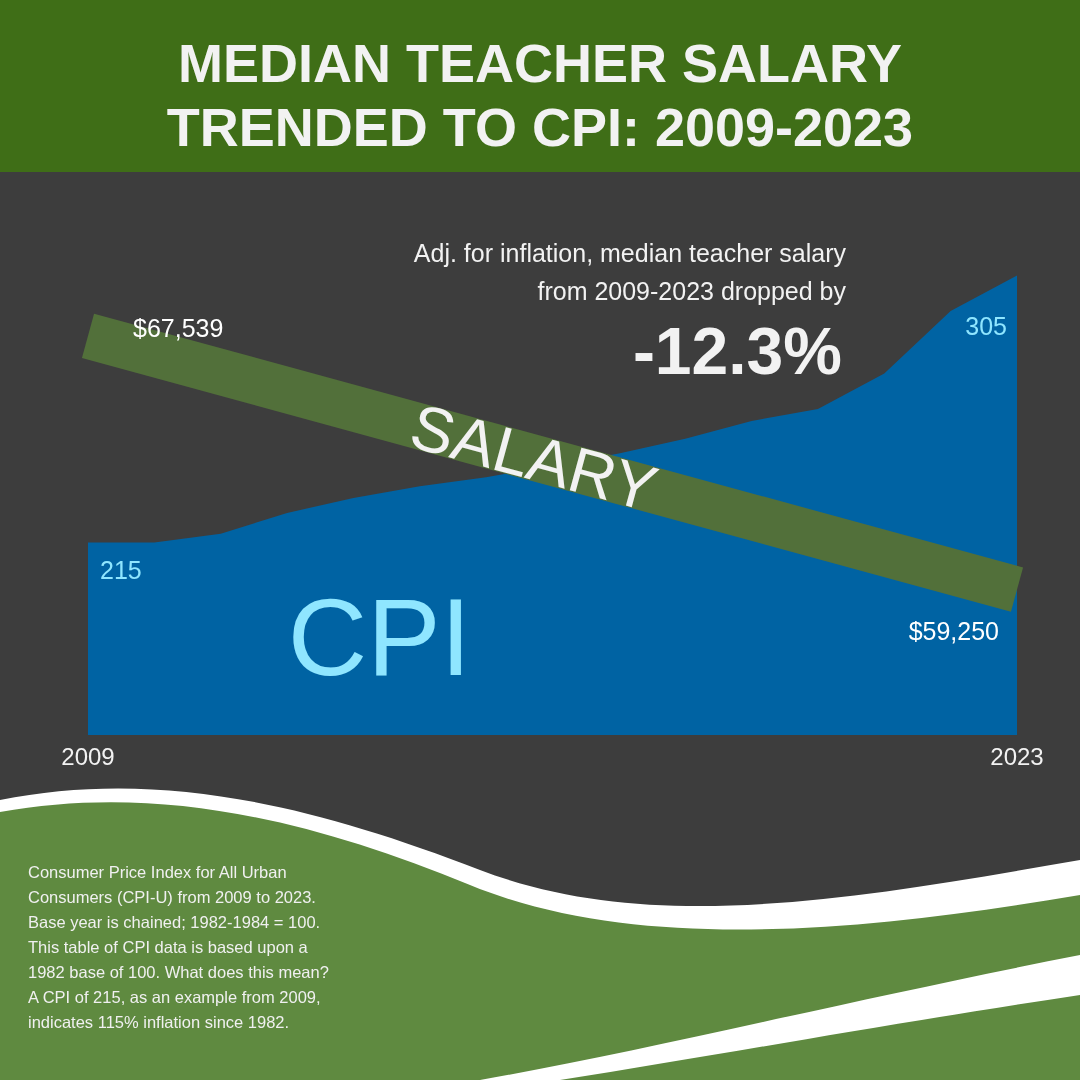 The width and height of the screenshot is (1080, 1080). I want to click on data-label: $67,539, so click(178, 327).